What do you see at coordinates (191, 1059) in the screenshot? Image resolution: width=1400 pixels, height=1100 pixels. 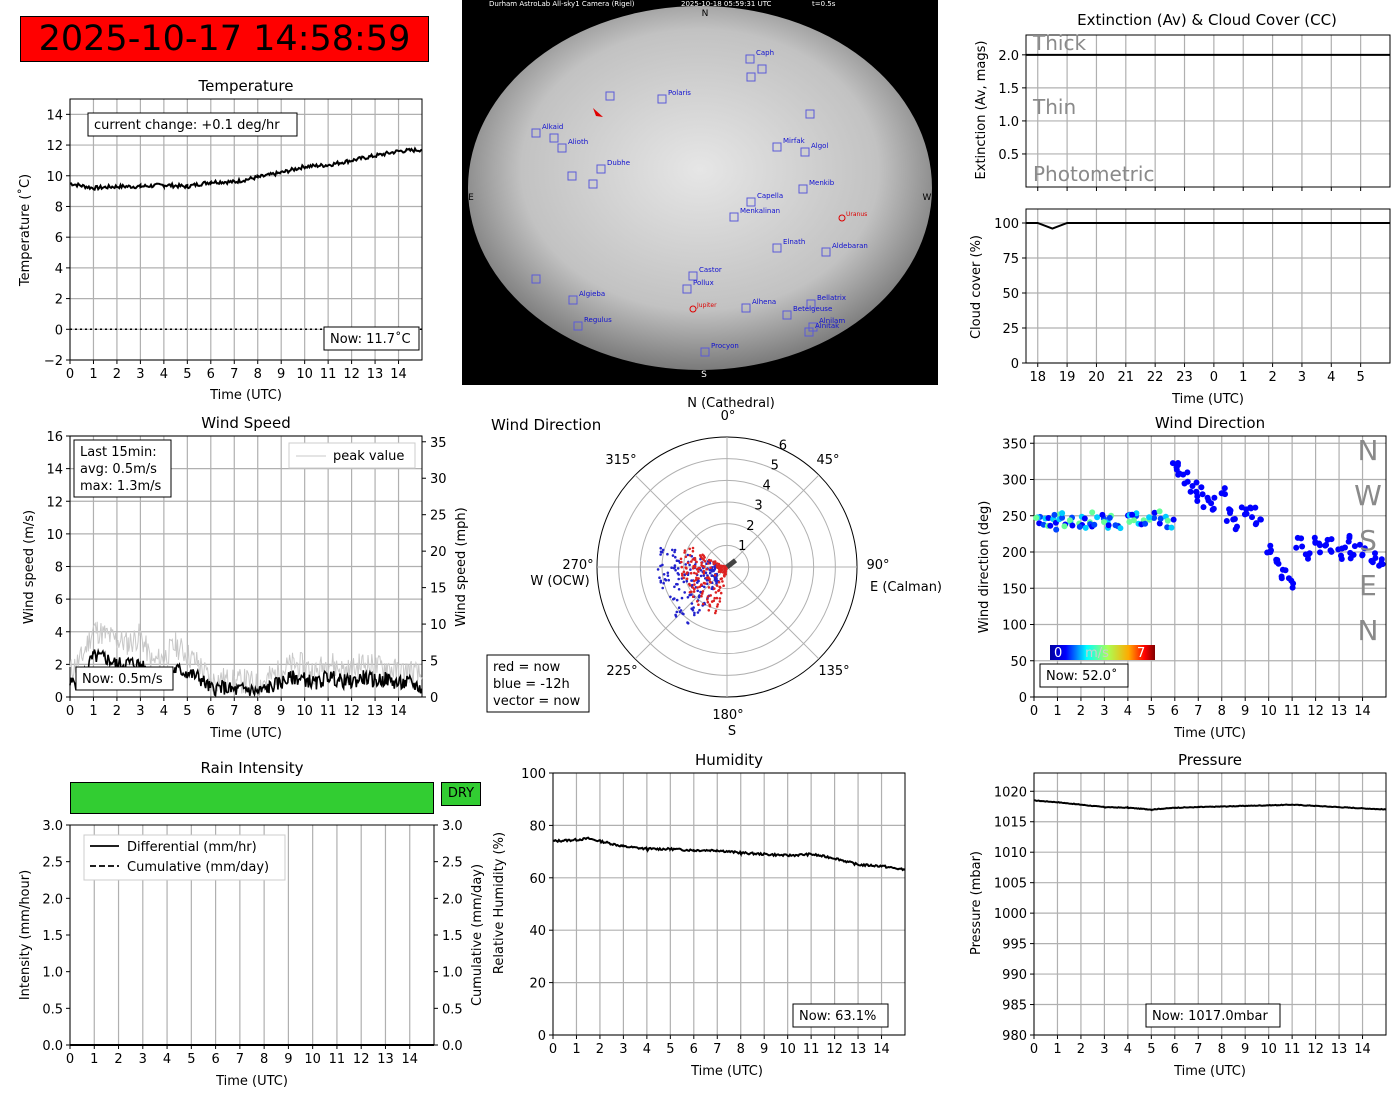 I see `rain-xtick-label: 5` at bounding box center [191, 1059].